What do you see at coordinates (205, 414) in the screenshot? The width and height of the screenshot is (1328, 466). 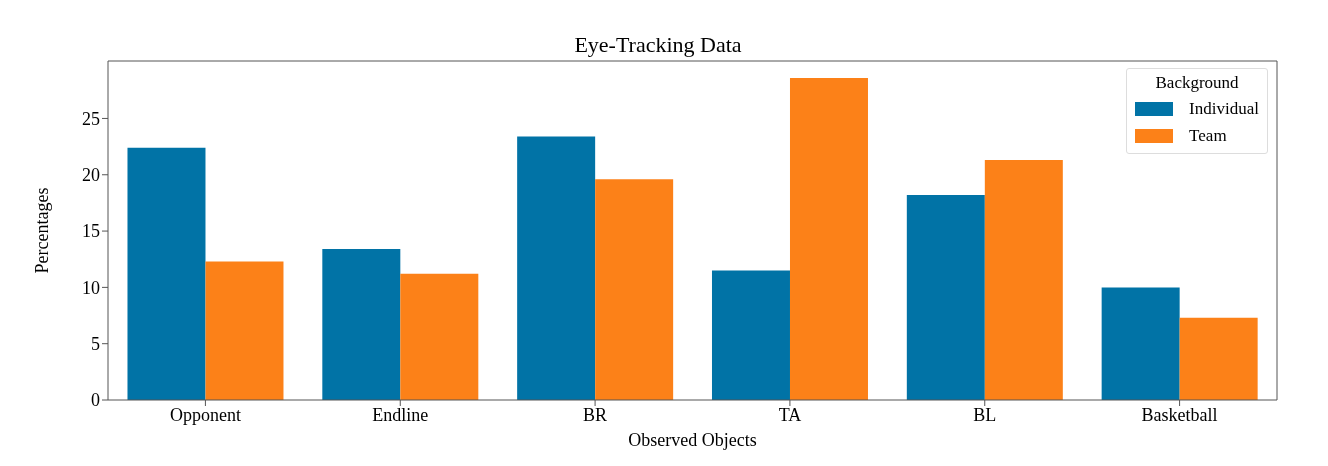 I see `x-tick-label: Opponent` at bounding box center [205, 414].